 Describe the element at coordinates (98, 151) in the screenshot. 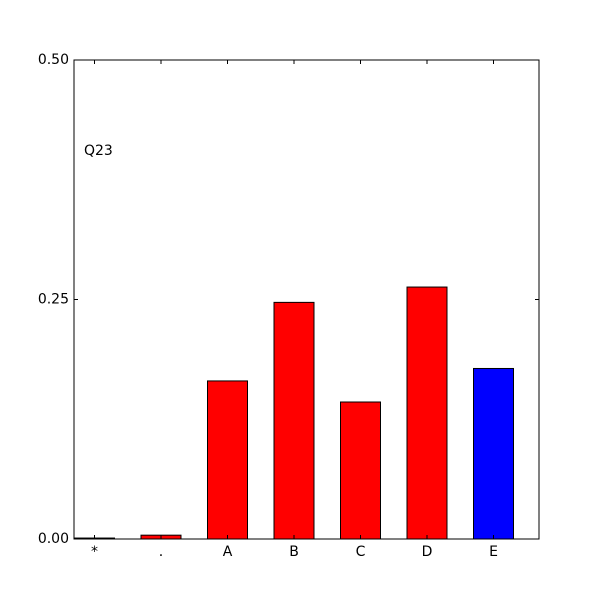

I see `annotation: Q23` at that location.